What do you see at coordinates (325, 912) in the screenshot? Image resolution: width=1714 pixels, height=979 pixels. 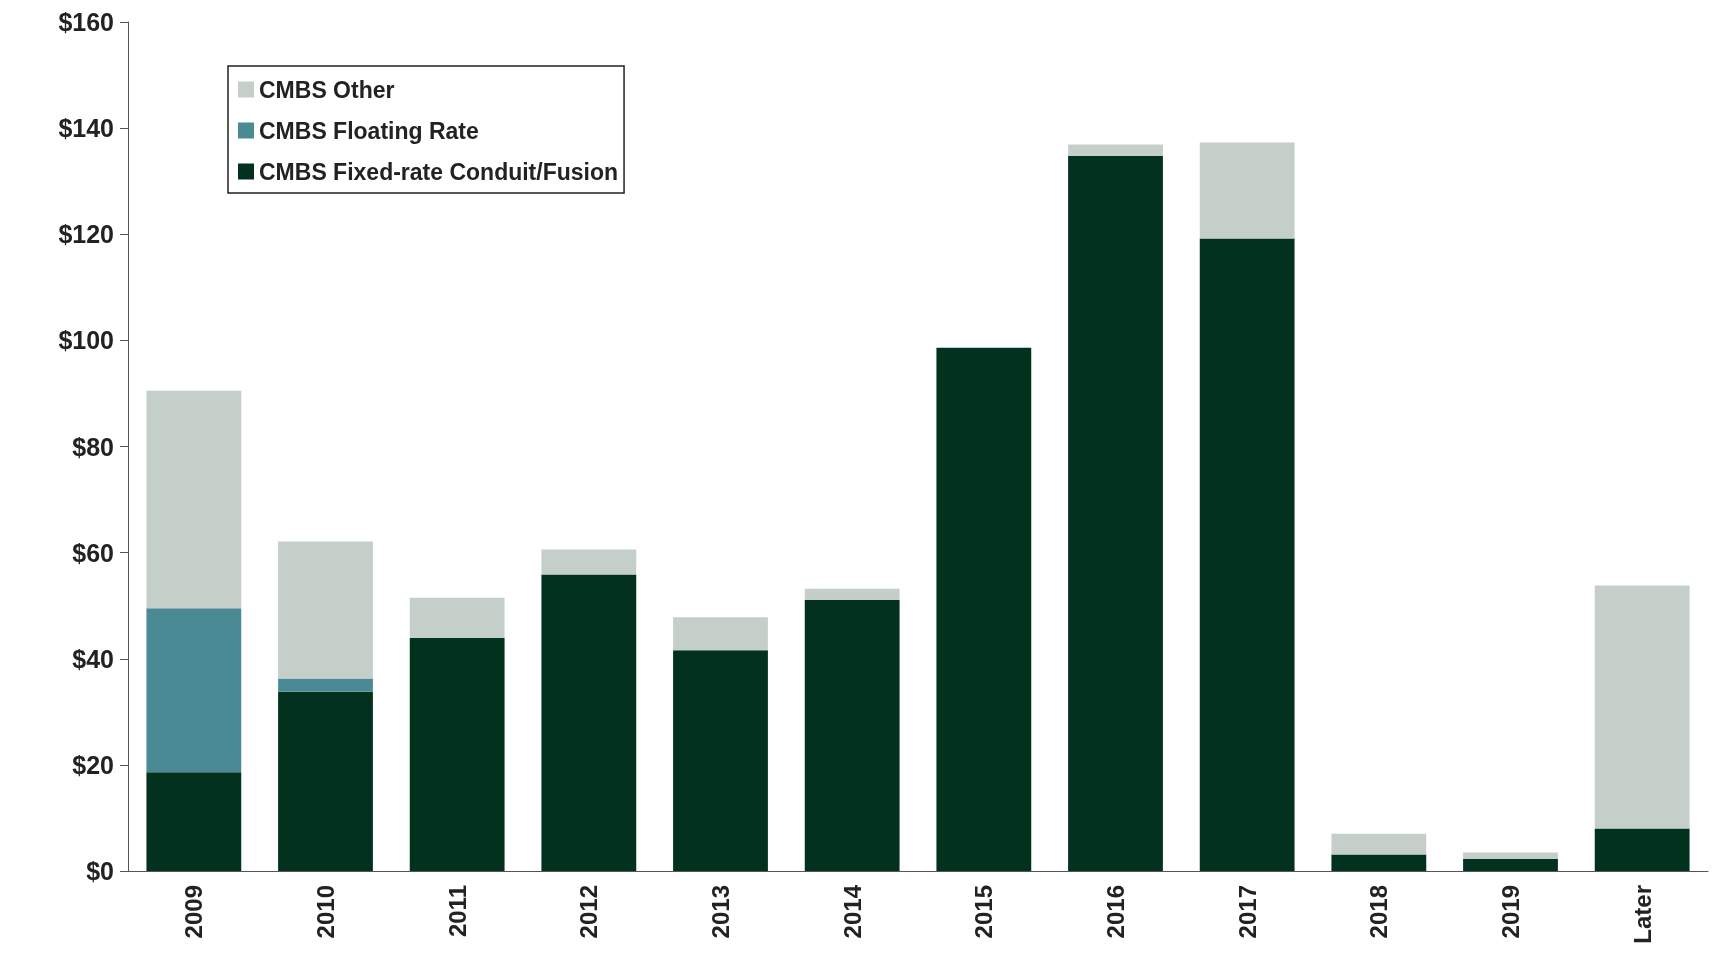 I see `x-tick-label: 2010` at bounding box center [325, 912].